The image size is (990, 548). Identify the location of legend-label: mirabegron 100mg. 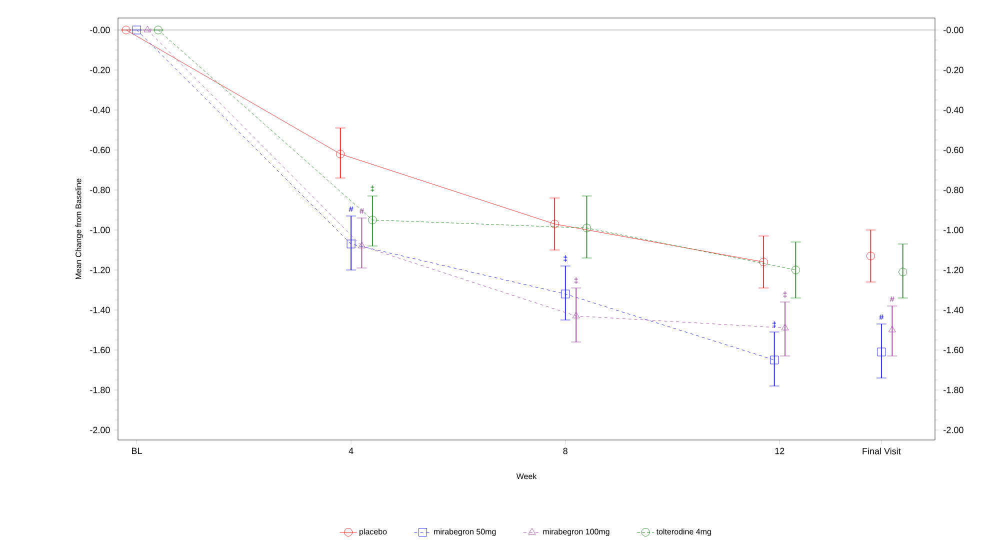
(576, 532).